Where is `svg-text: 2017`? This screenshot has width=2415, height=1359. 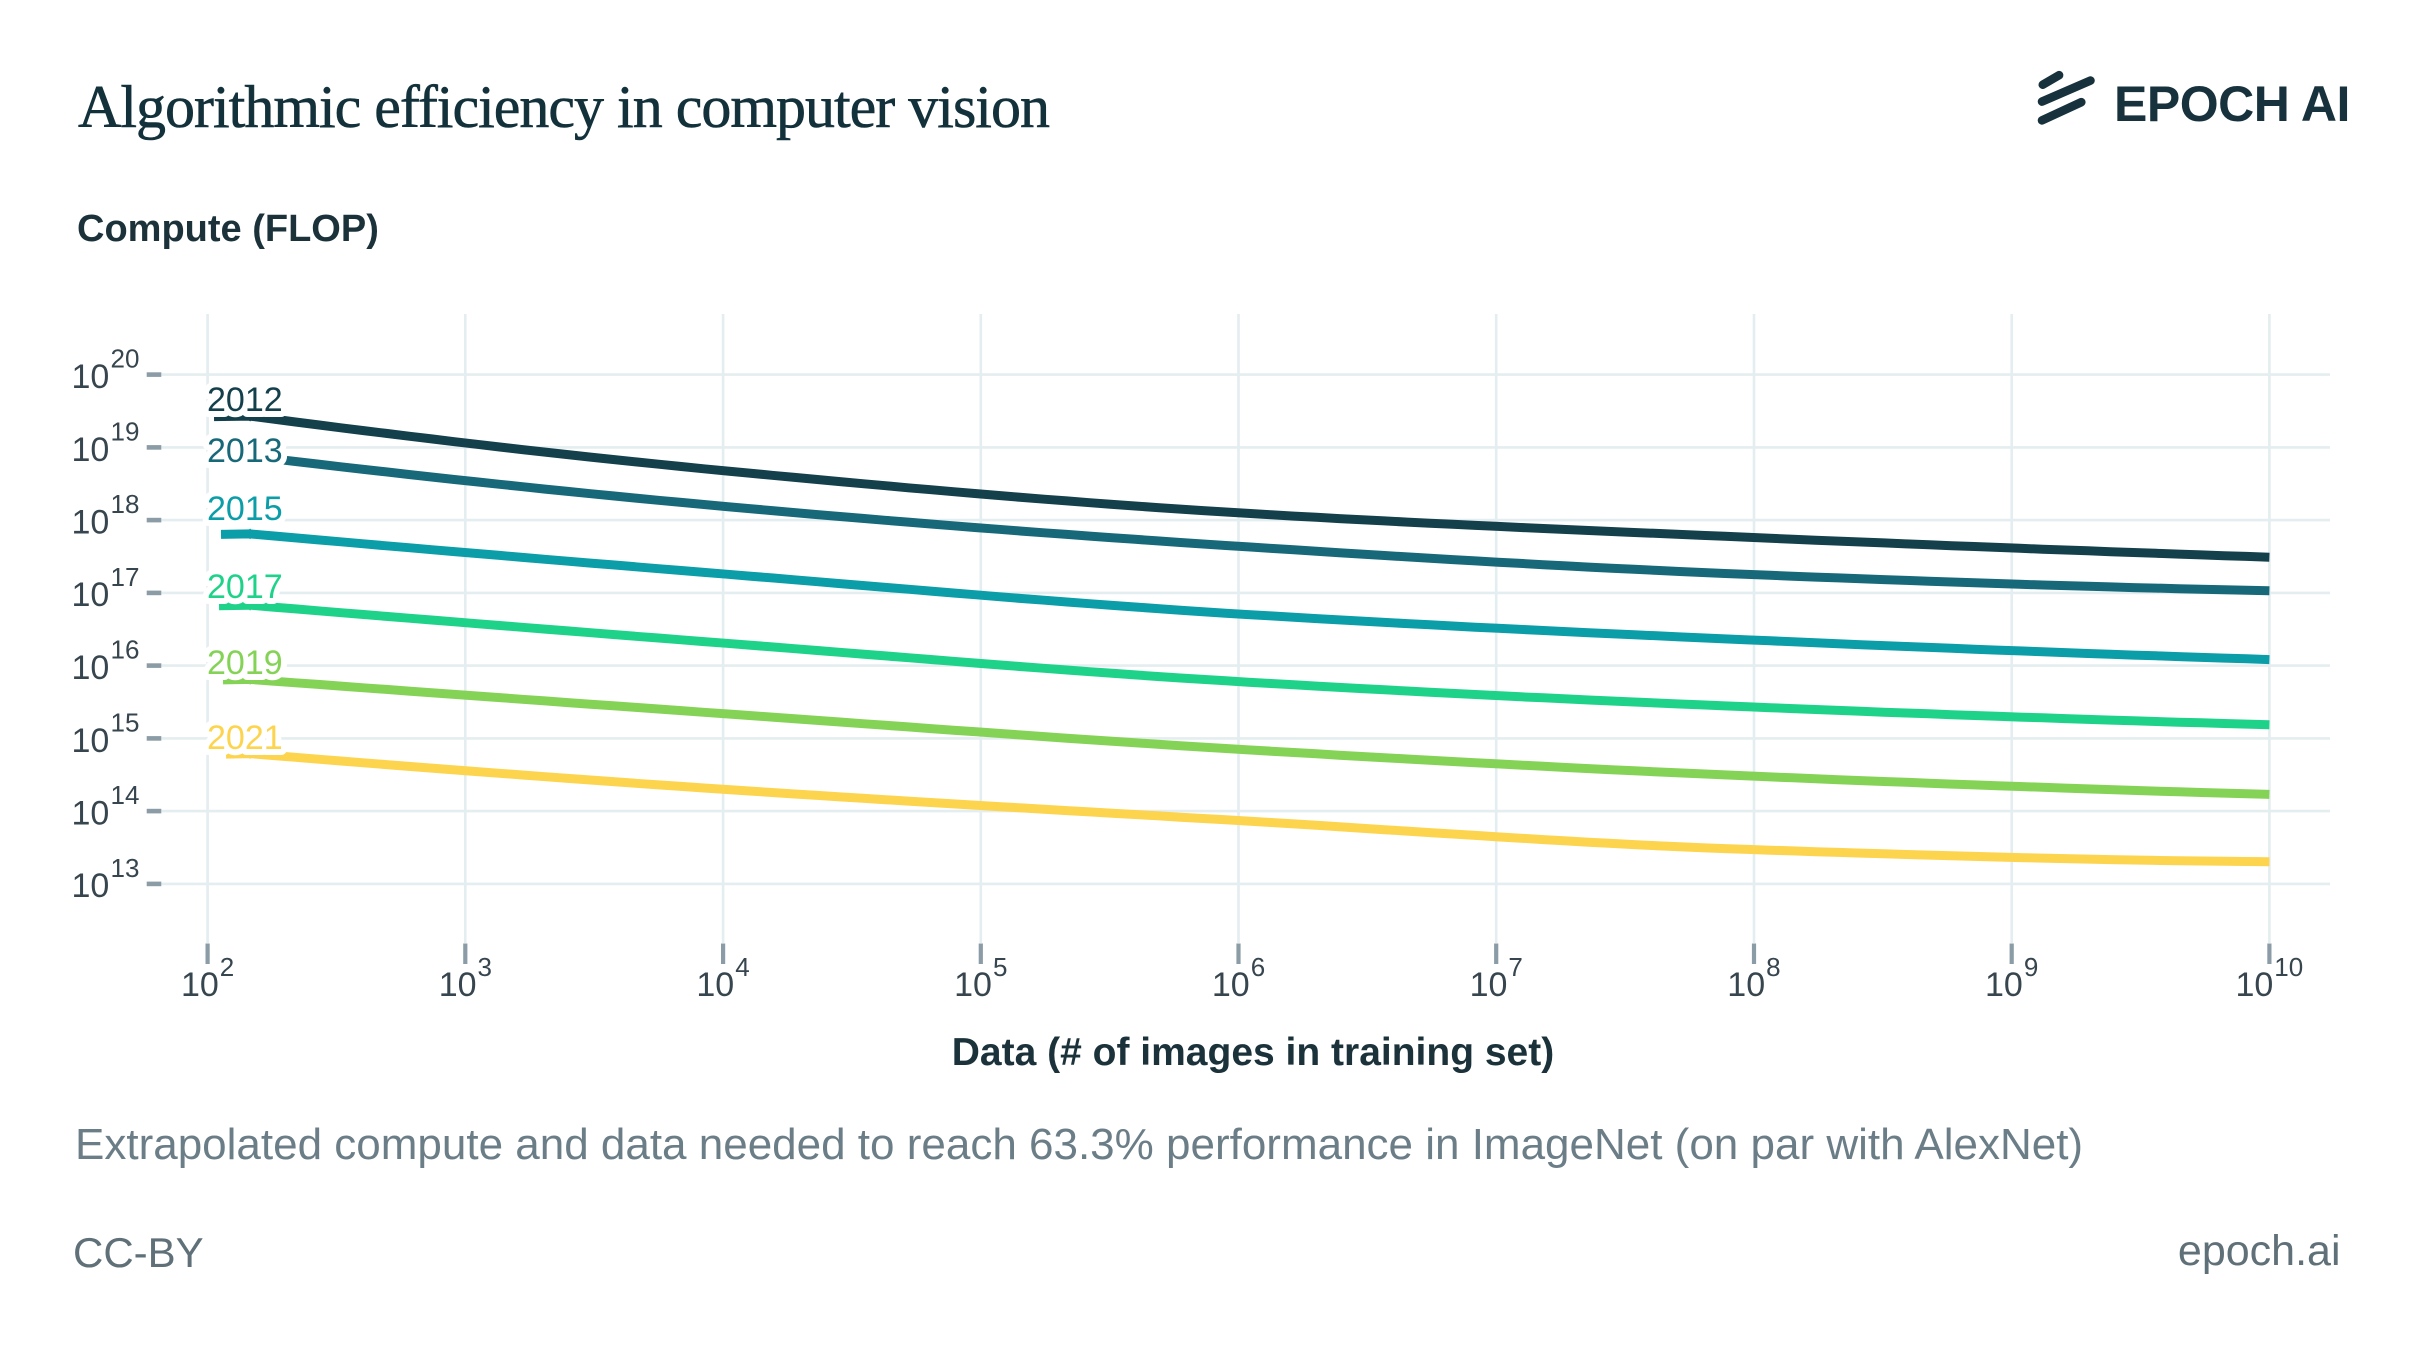
svg-text: 2017 is located at coordinates (245, 587).